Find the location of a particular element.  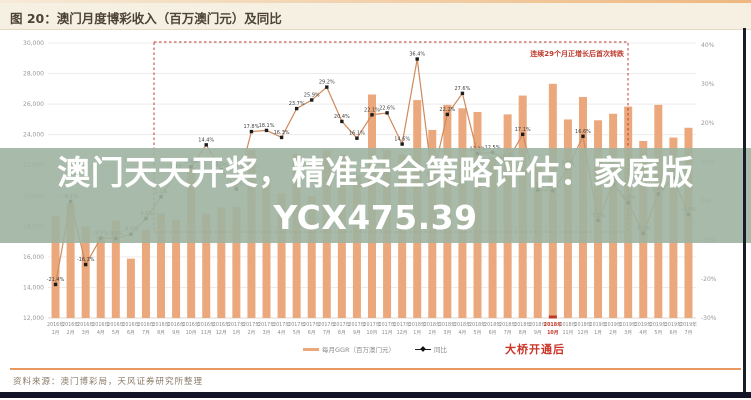

svg-text: -30% is located at coordinates (709, 318).